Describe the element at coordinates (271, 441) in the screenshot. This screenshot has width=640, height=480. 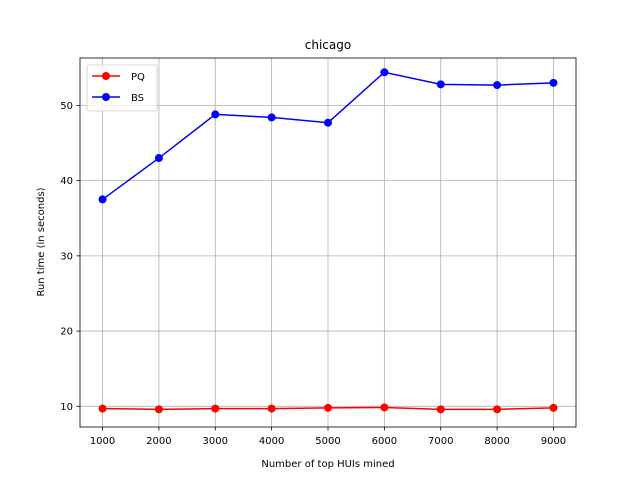
I see `x-tick-label: 4000` at that location.